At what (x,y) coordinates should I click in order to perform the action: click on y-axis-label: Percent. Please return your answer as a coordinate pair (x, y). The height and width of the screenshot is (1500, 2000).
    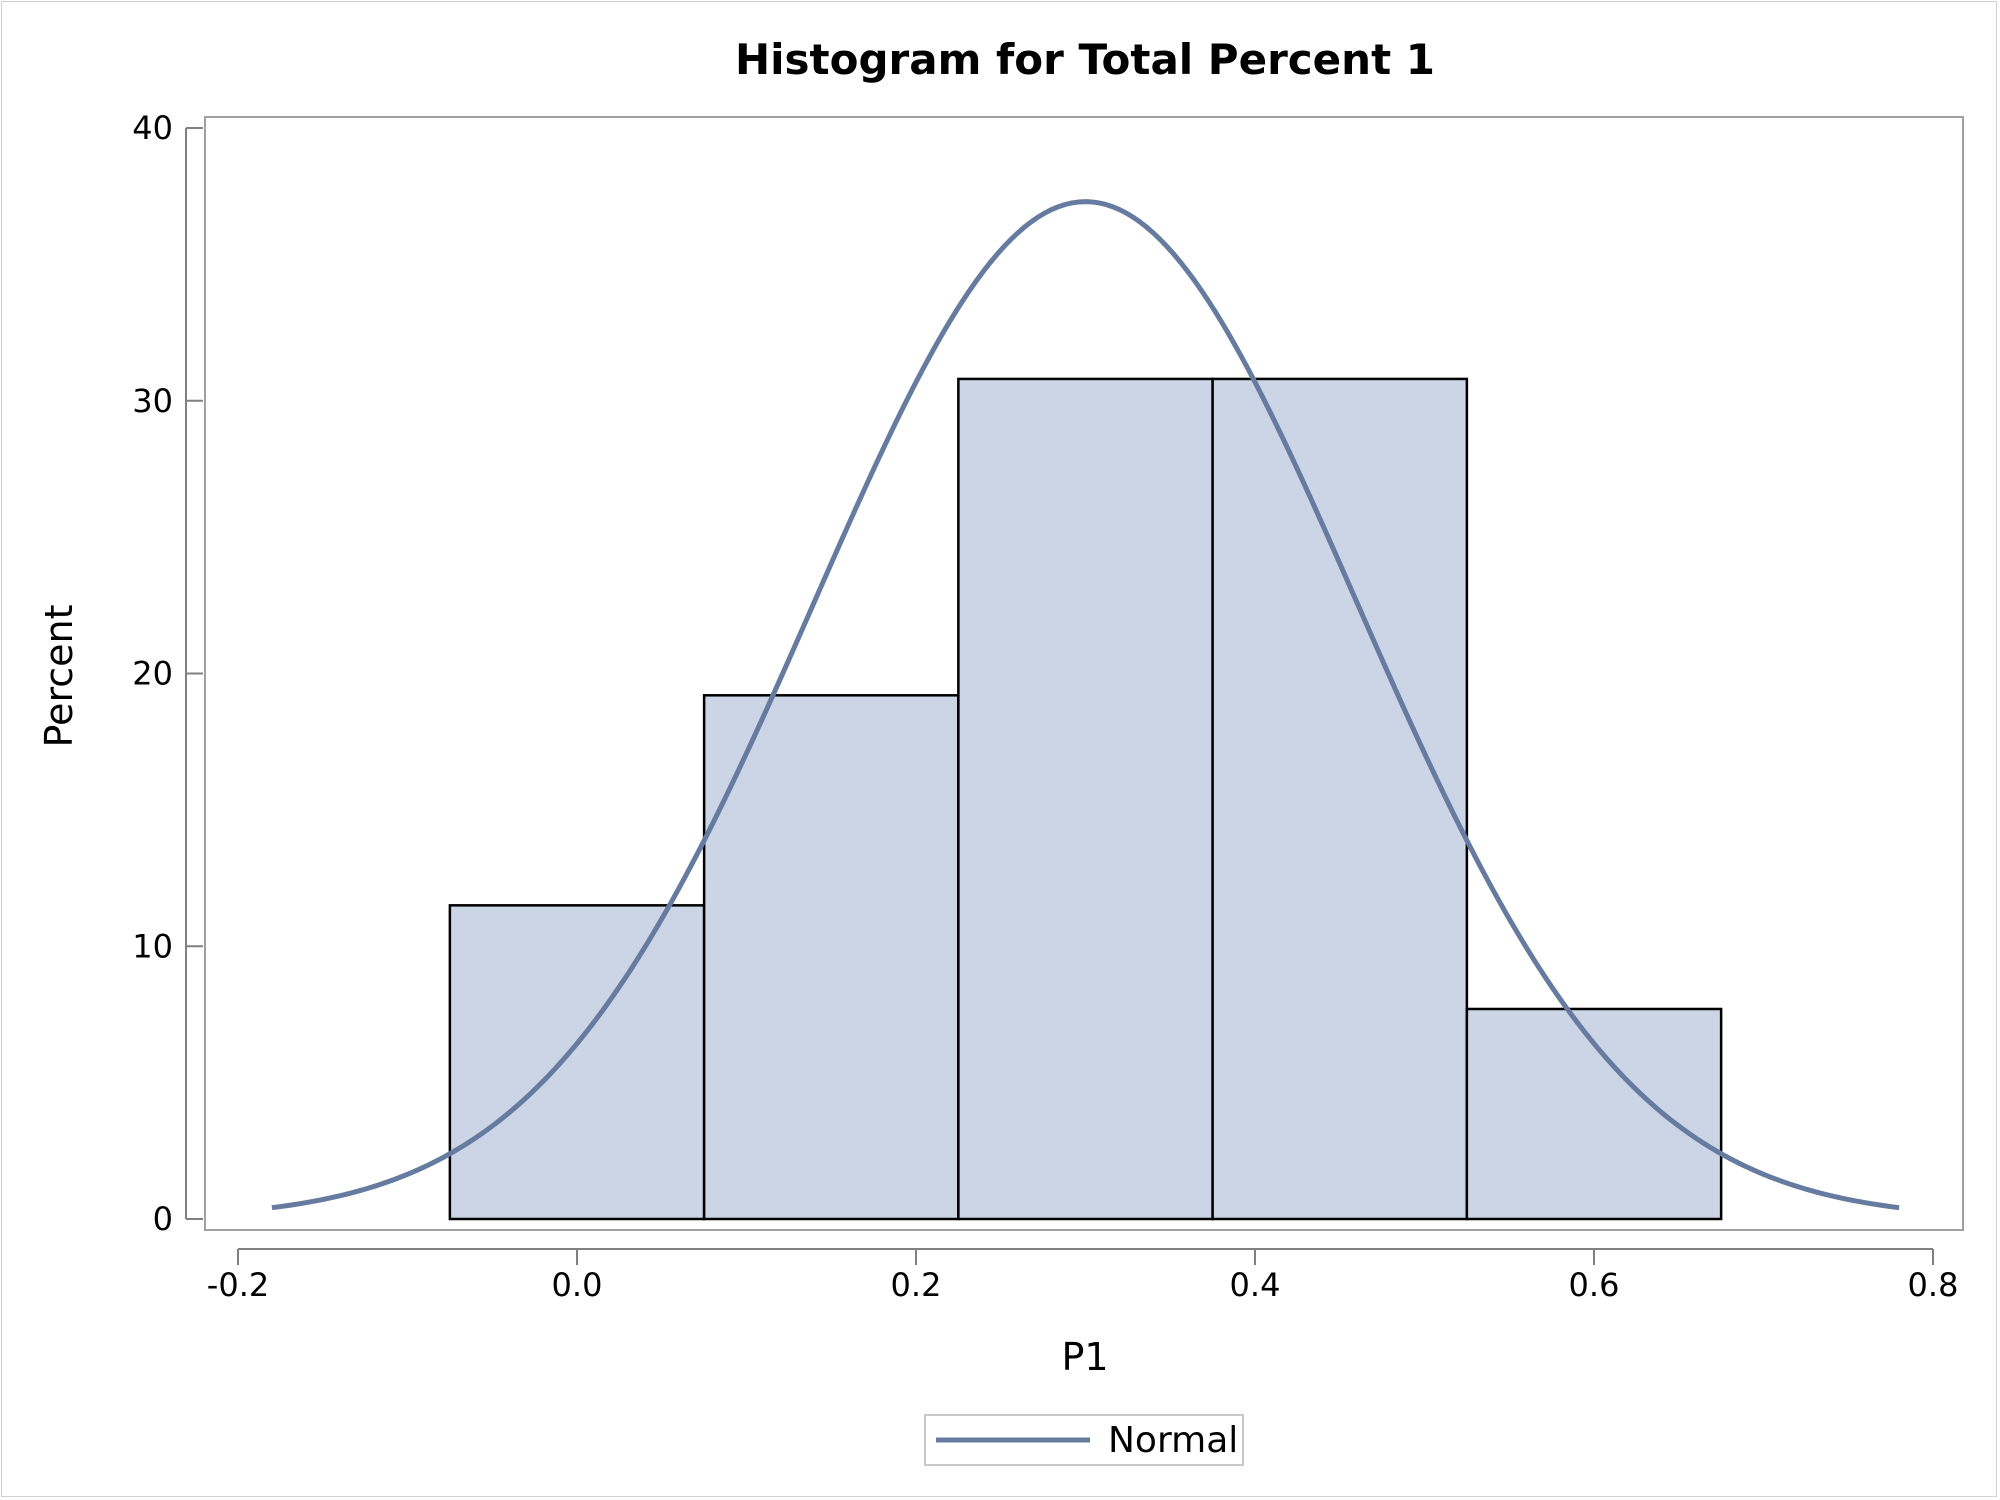
    Looking at the image, I should click on (59, 676).